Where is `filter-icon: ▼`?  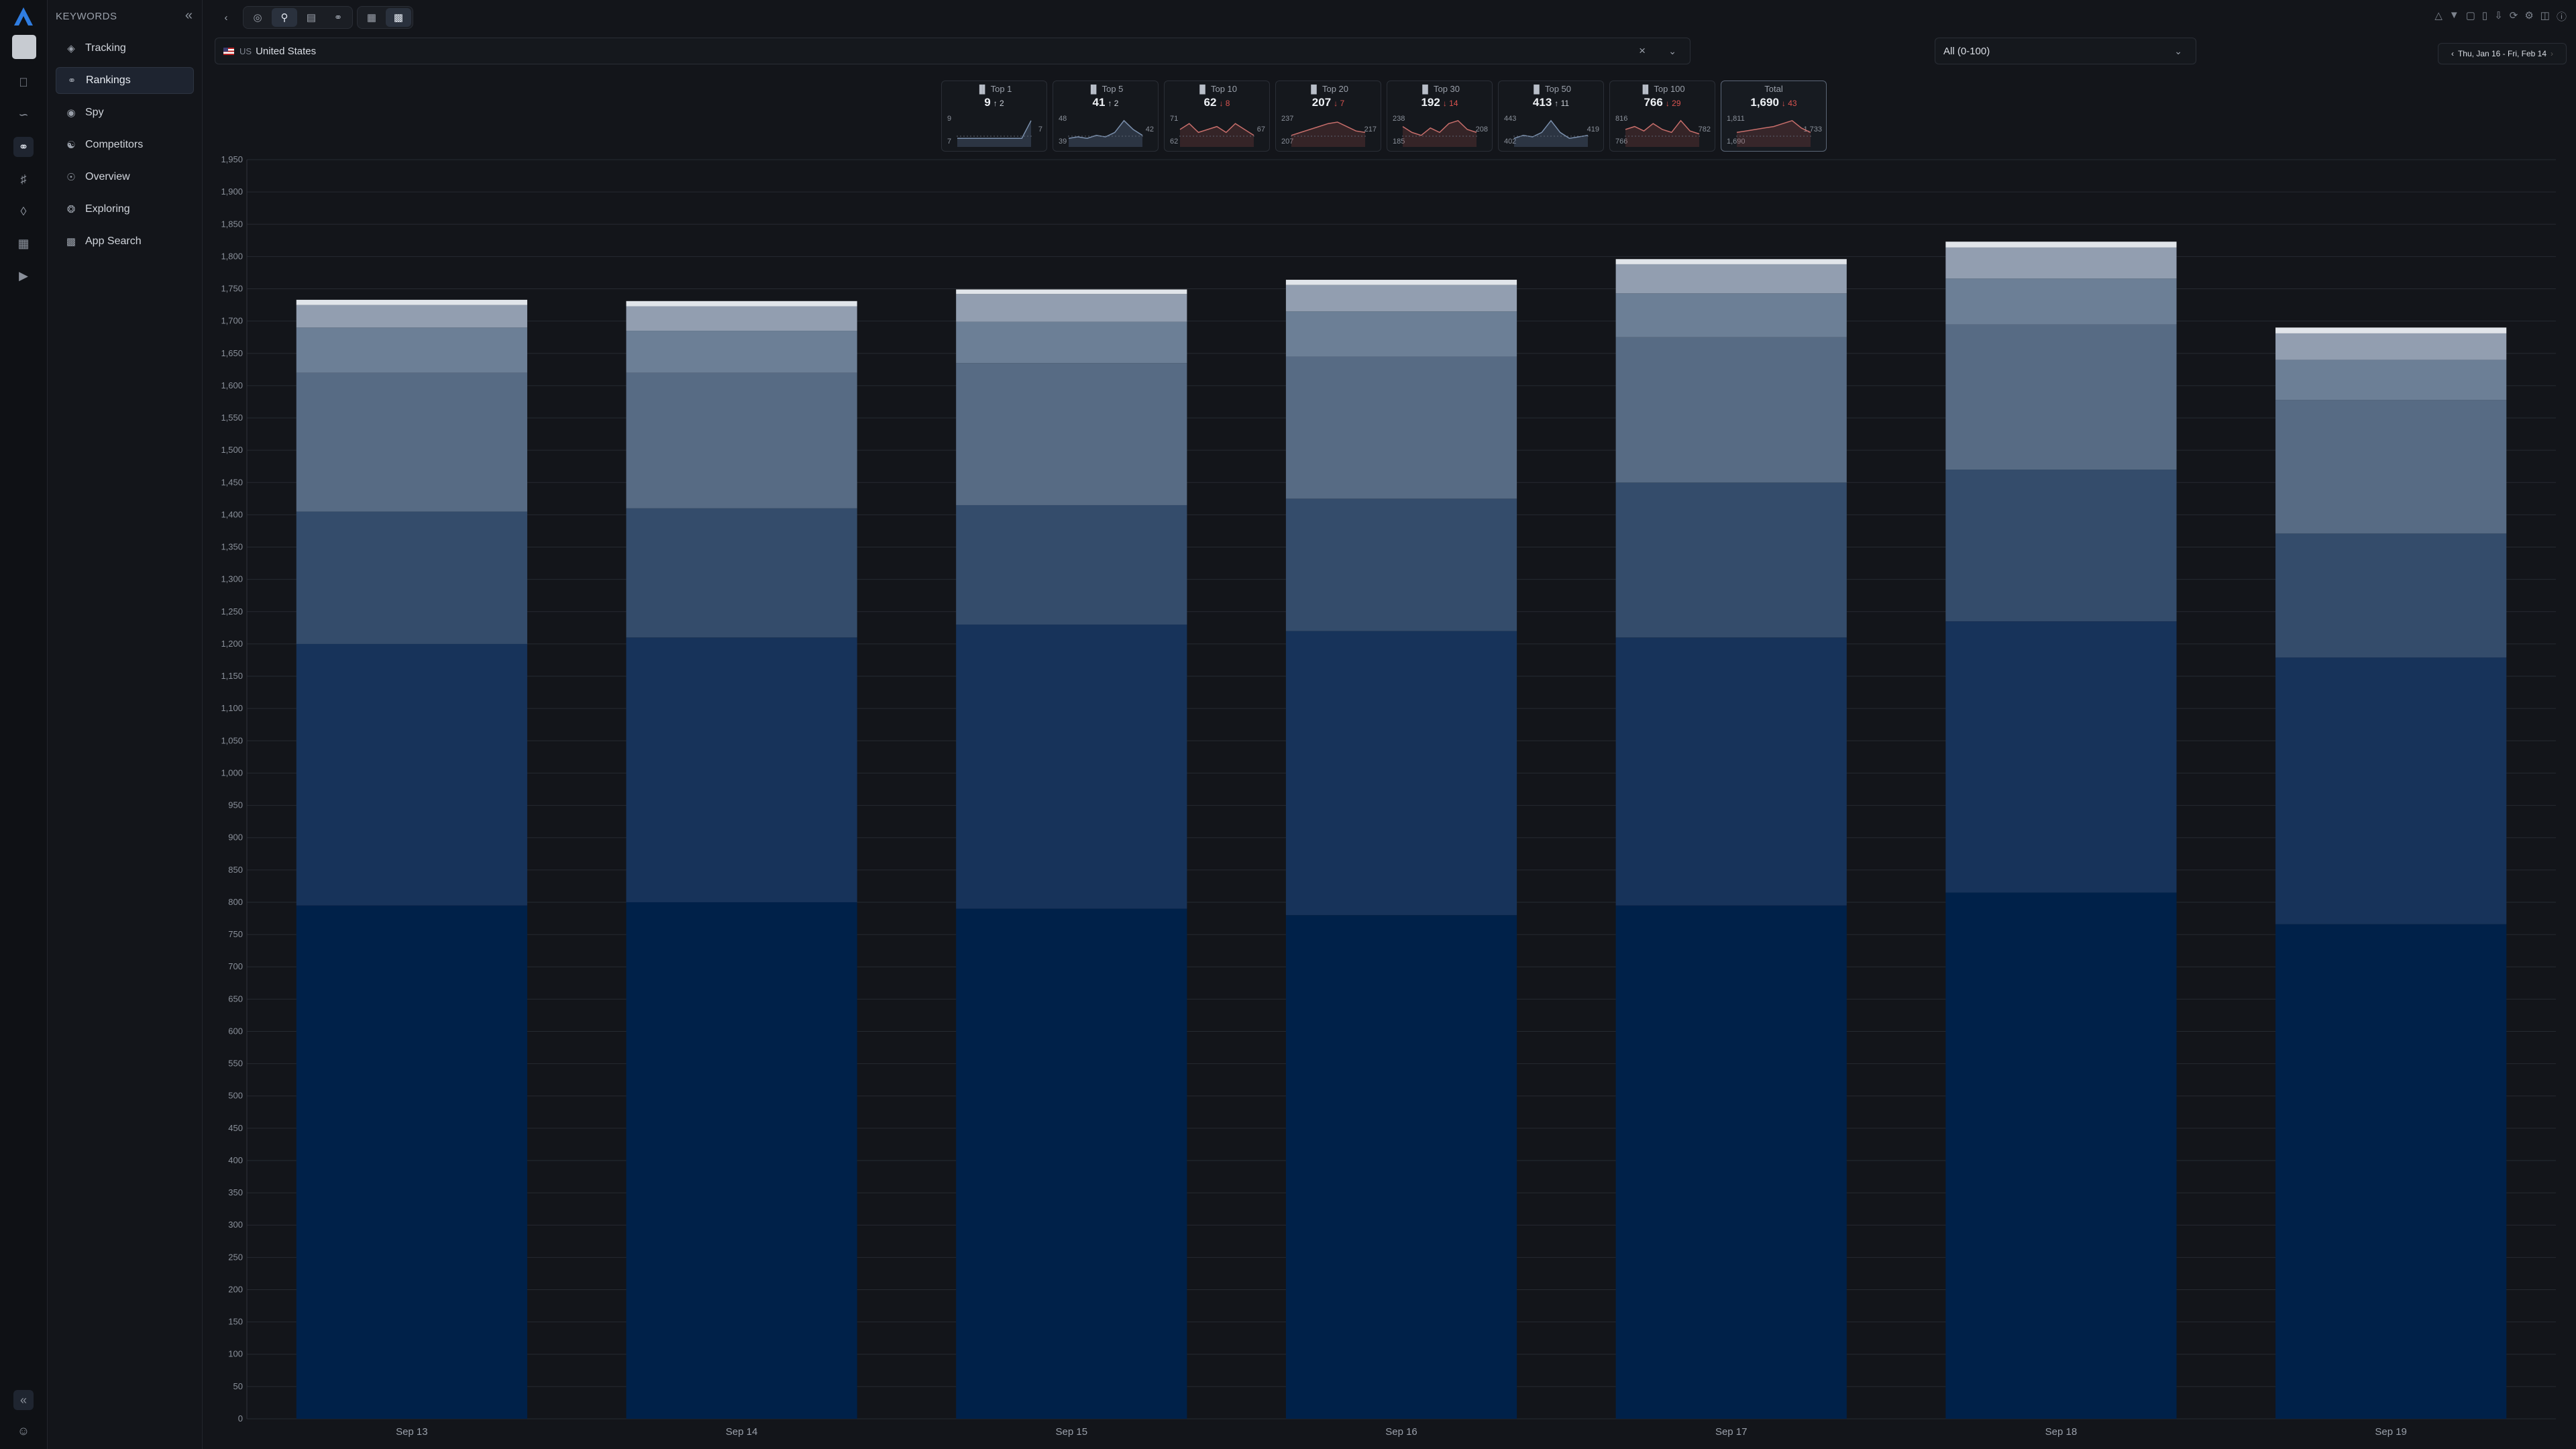 filter-icon: ▼ is located at coordinates (2454, 15).